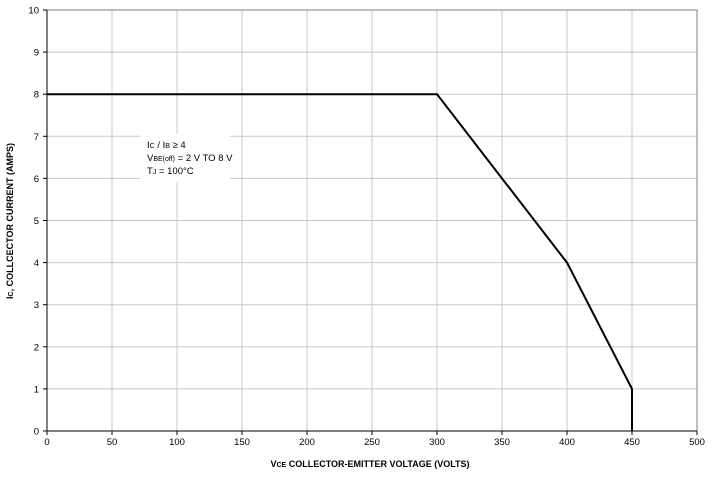 Image resolution: width=723 pixels, height=478 pixels. What do you see at coordinates (36, 137) in the screenshot?
I see `y-tick-label: 7` at bounding box center [36, 137].